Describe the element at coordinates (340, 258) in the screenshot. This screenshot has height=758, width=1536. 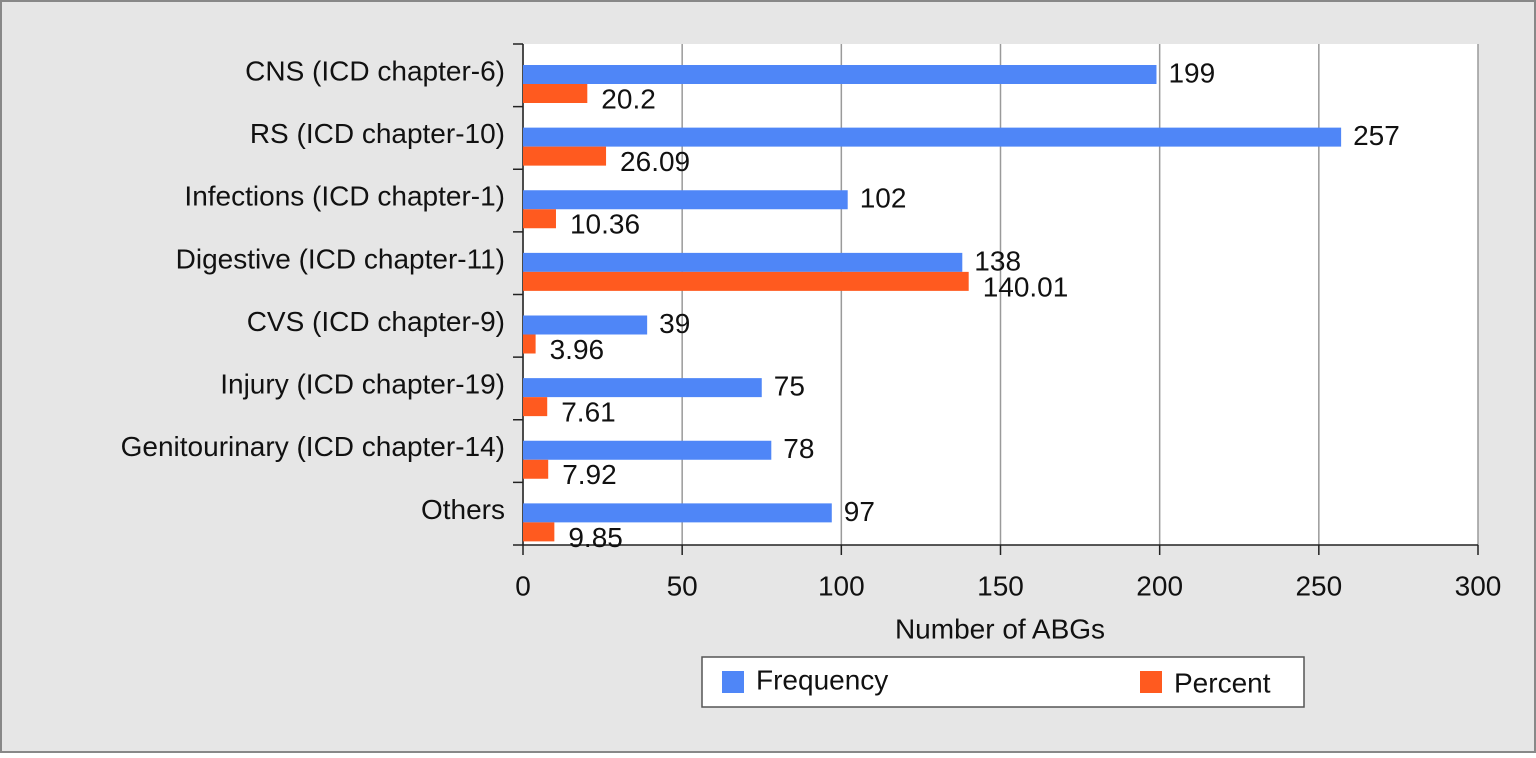
I see `y-tick-label: Digestive (ICD chapter-11)` at that location.